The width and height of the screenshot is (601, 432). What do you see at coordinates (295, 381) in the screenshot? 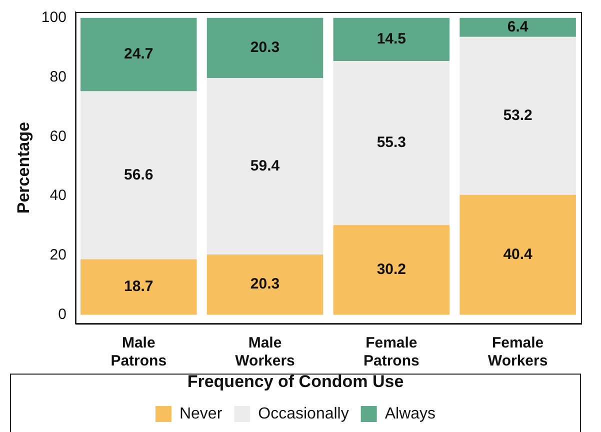
I see `legend-title: Frequency of Condom Use` at bounding box center [295, 381].